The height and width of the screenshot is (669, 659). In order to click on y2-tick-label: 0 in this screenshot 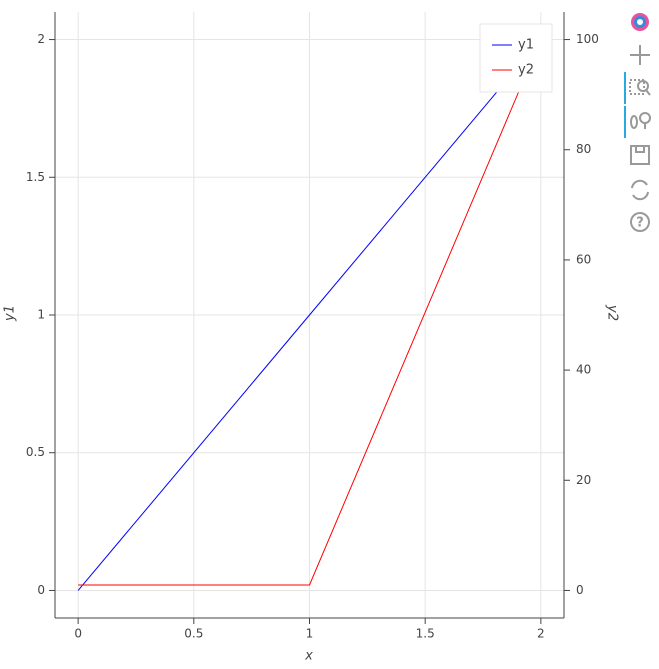, I will do `click(580, 590)`.